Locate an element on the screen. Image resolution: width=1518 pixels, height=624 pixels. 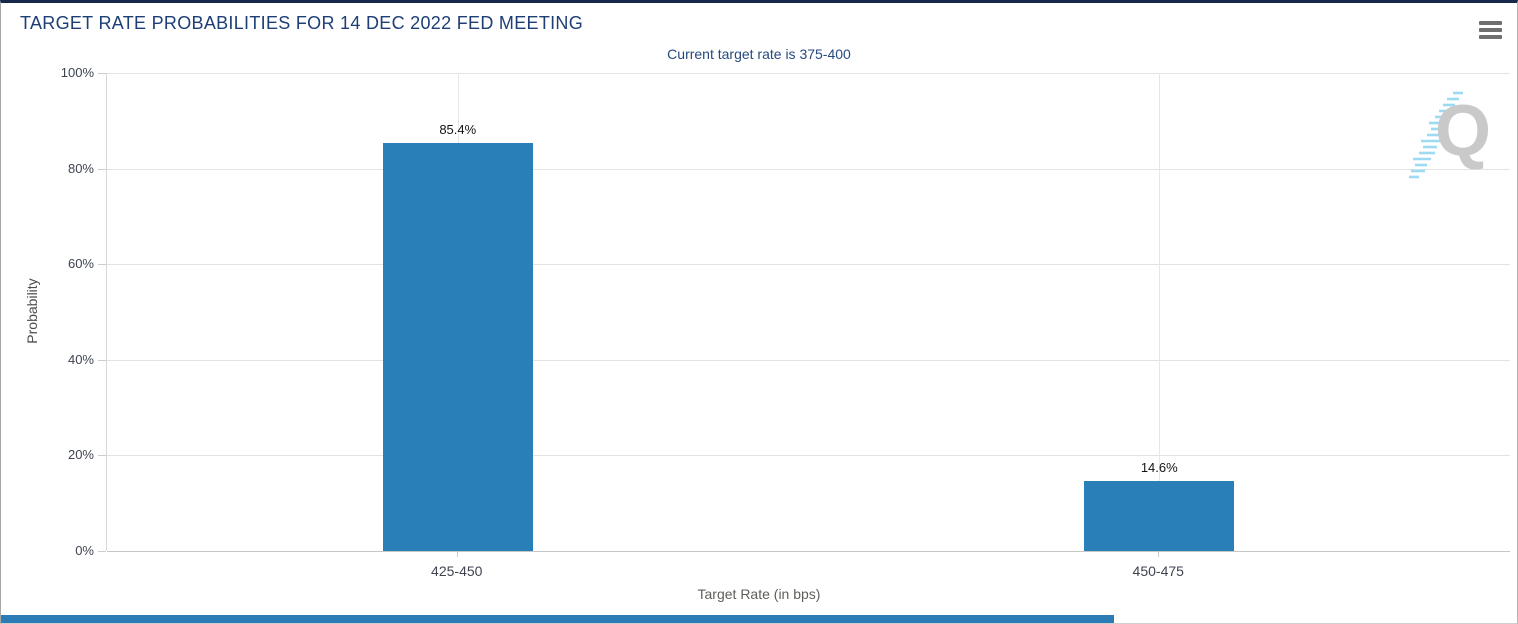
bar-value-label: 85.4% is located at coordinates (458, 129).